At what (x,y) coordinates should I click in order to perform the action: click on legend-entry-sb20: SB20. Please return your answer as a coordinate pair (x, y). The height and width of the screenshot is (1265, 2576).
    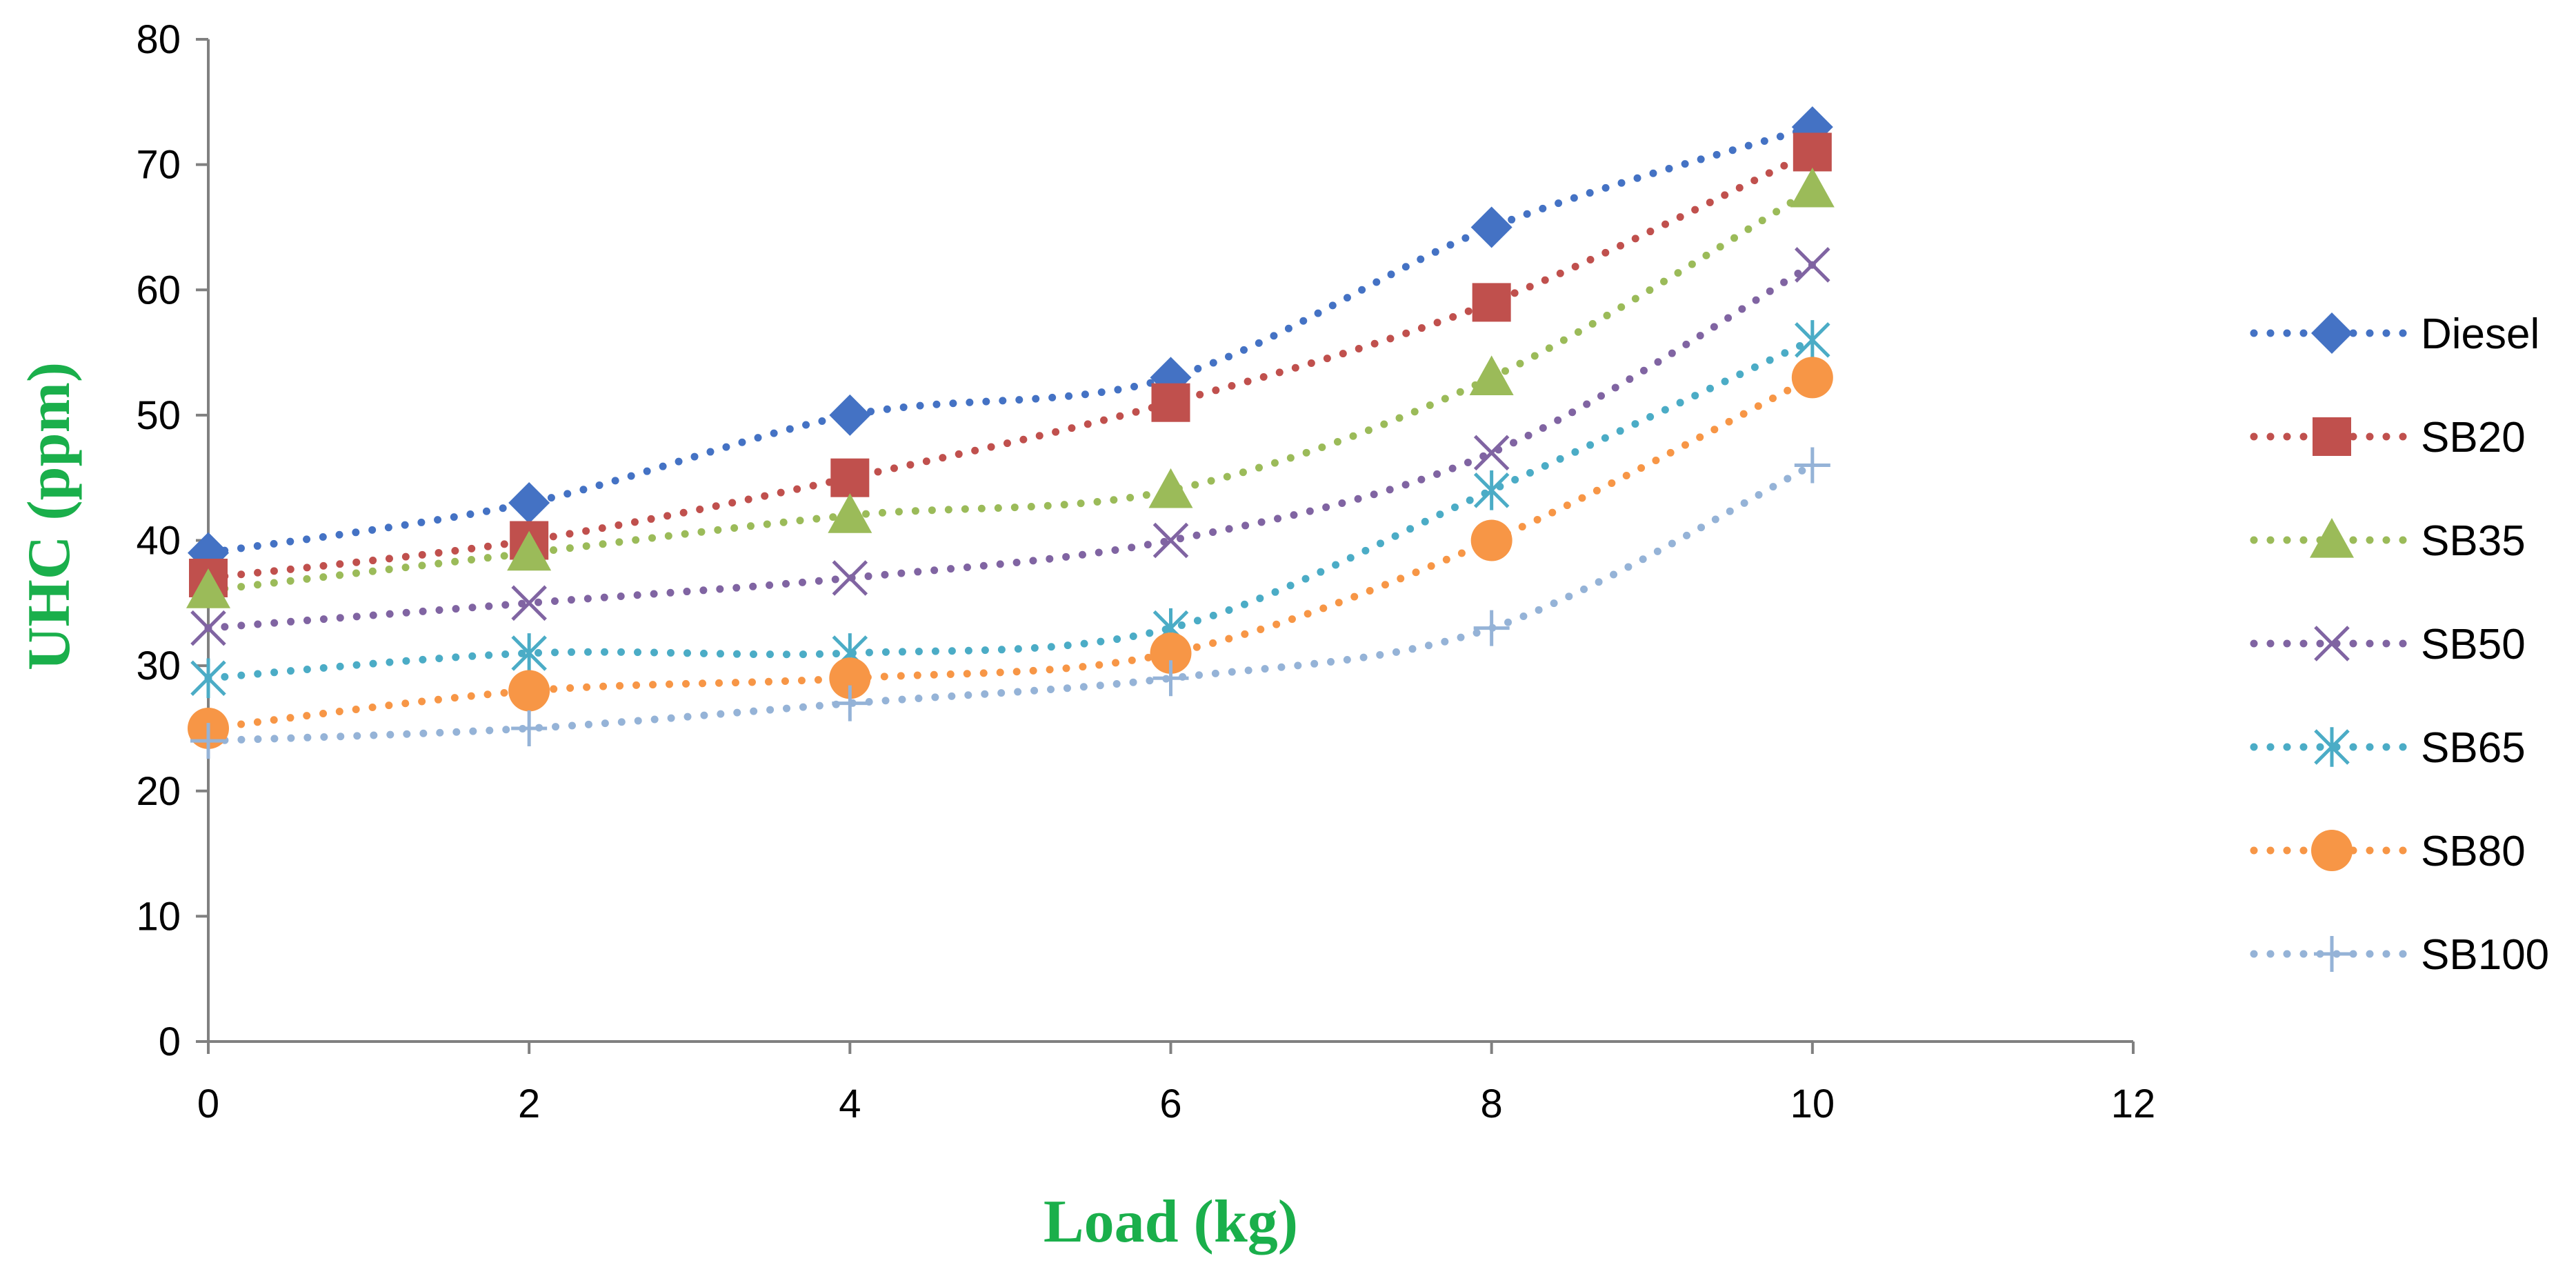
    Looking at the image, I should click on (2388, 437).